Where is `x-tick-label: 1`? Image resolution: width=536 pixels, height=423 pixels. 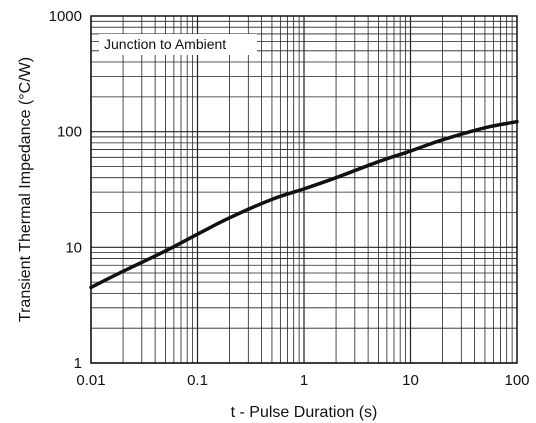 x-tick-label: 1 is located at coordinates (304, 380).